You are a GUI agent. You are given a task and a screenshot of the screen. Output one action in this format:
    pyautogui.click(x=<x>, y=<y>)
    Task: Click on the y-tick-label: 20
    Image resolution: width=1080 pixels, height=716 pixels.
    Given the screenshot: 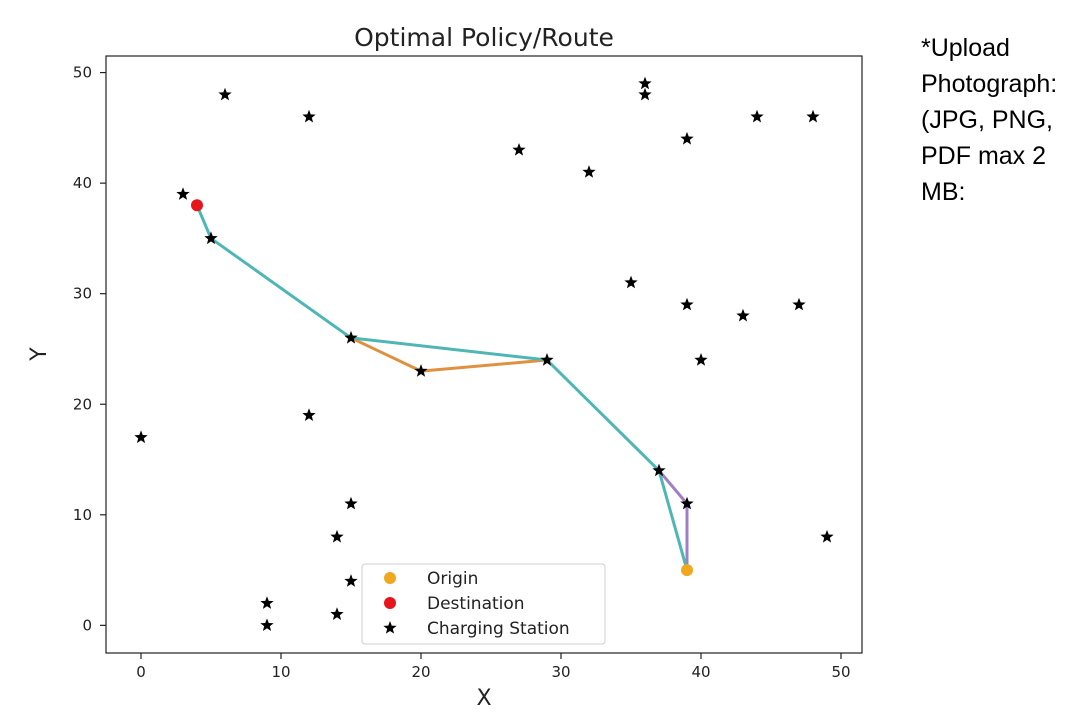 What is the action you would take?
    pyautogui.click(x=82, y=404)
    